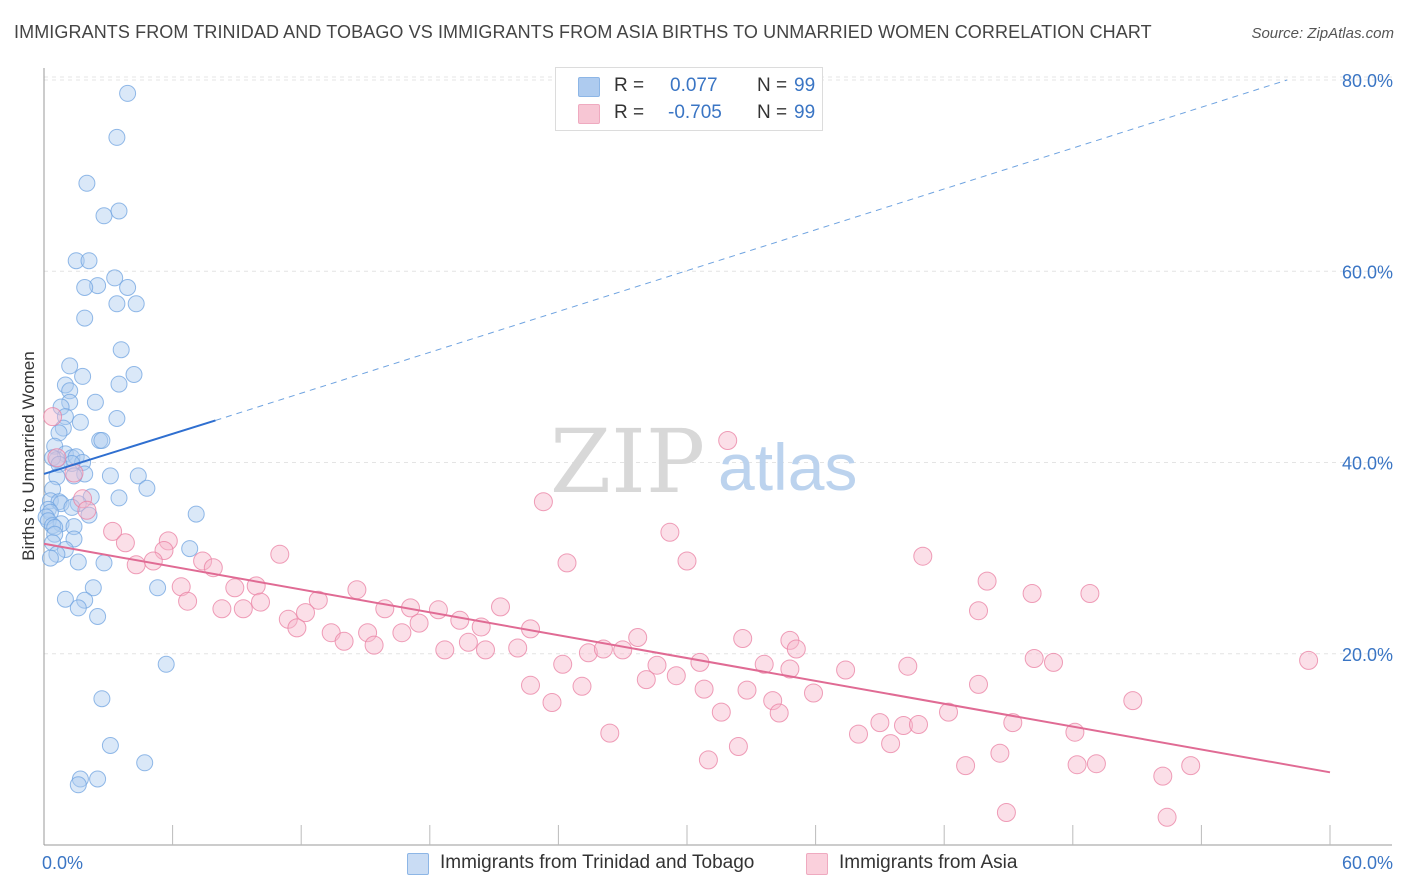 This screenshot has width=1406, height=892. I want to click on watermark-zip: ZIP, so click(627, 461).